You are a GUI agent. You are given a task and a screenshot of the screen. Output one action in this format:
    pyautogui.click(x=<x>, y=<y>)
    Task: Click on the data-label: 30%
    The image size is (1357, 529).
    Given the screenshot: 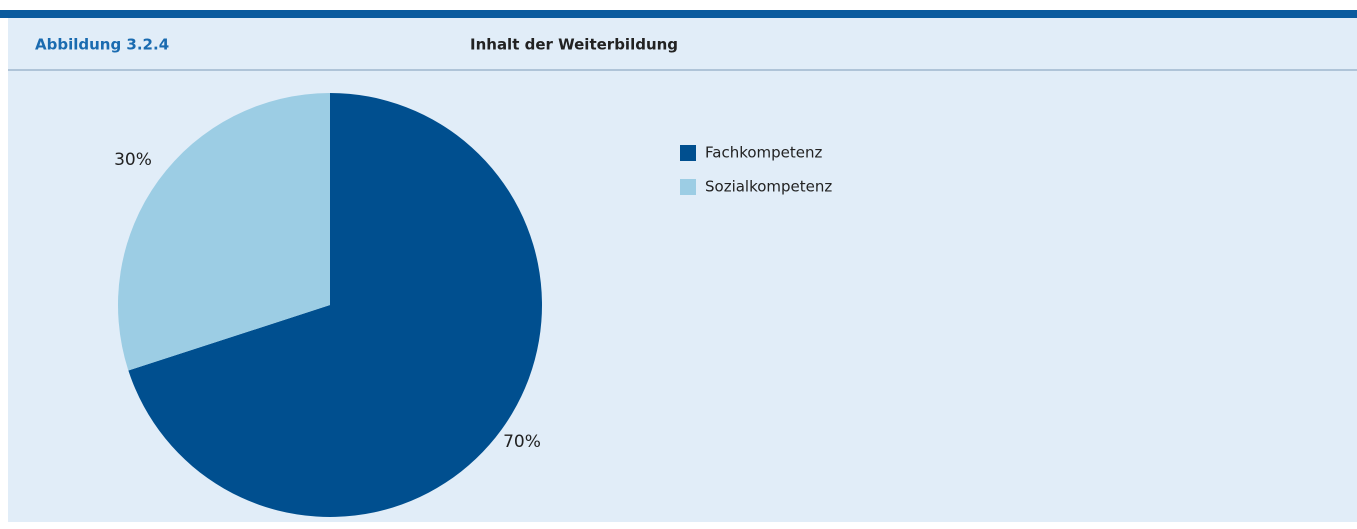 What is the action you would take?
    pyautogui.click(x=133, y=160)
    